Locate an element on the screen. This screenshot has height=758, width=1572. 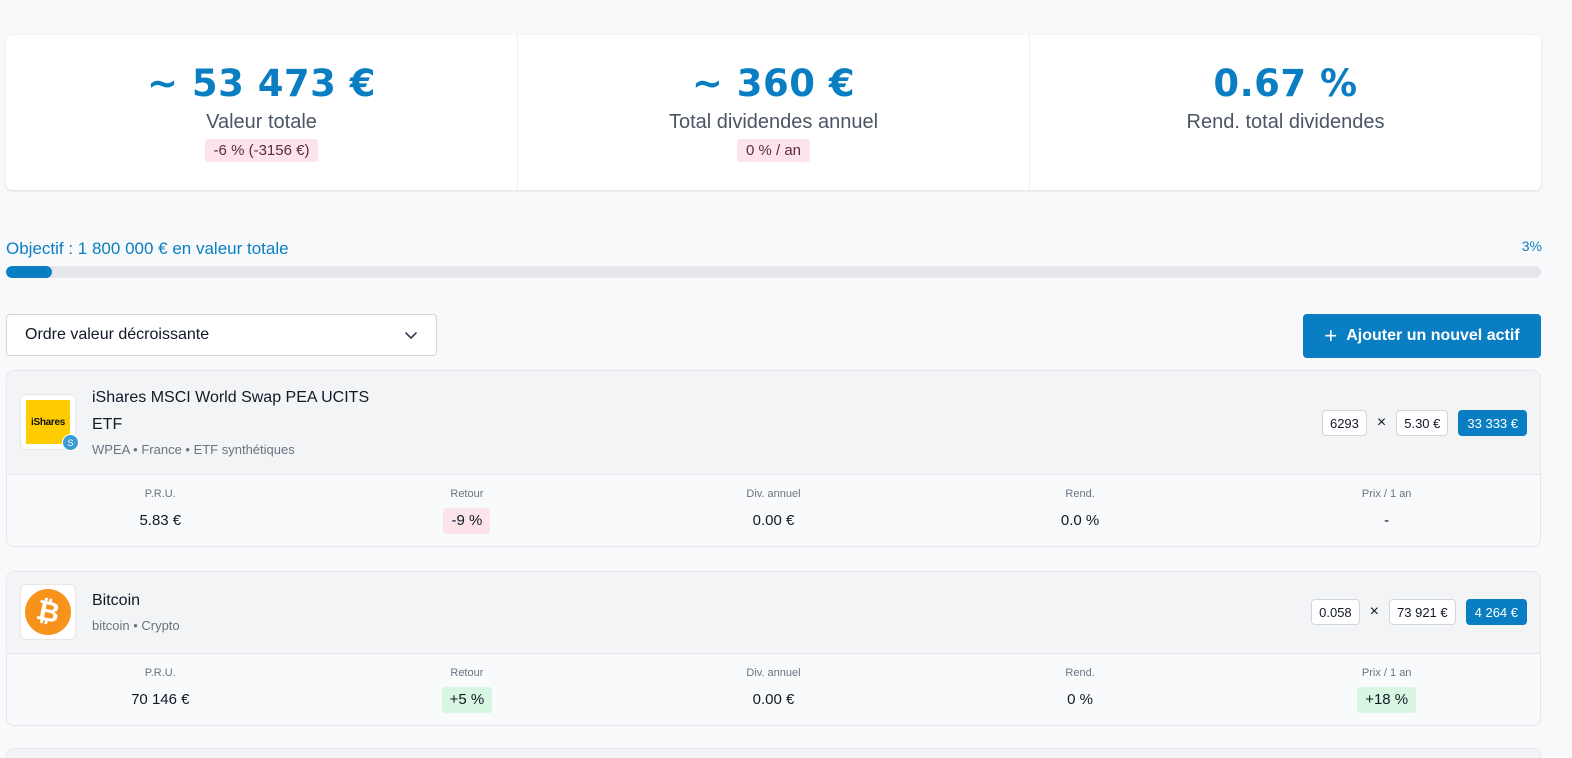
add-asset-button: + Ajouter un nouvel actif is located at coordinates (1422, 336).